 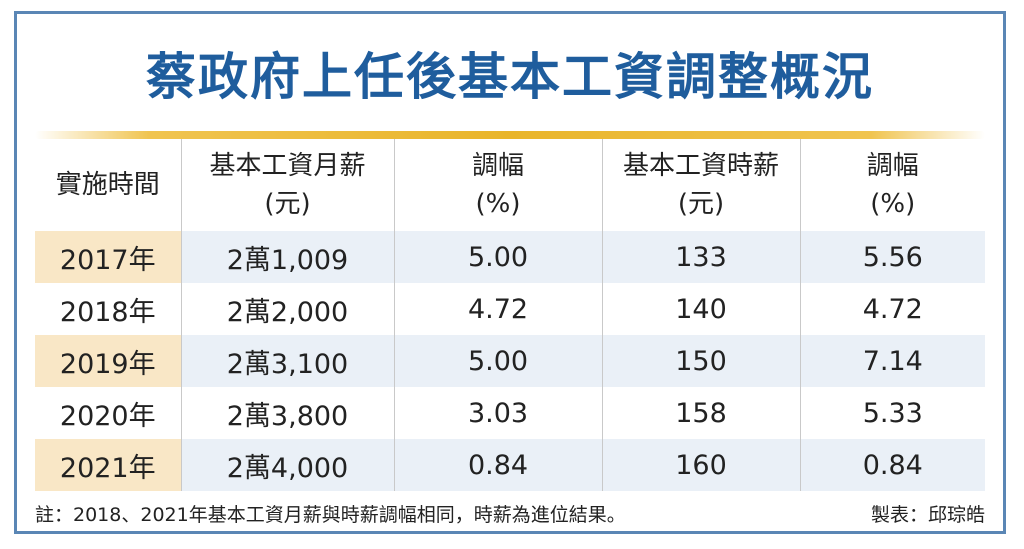 I want to click on table-row: 2021年 2萬4,000 0.84 160 0.84, so click(x=510, y=465).